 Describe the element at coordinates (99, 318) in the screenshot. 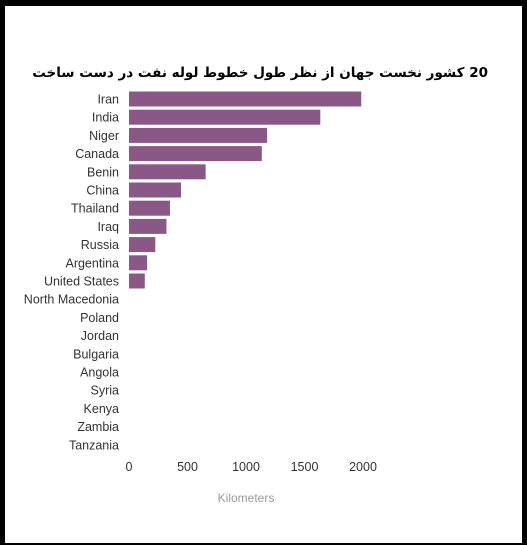

I see `category-label: Poland` at that location.